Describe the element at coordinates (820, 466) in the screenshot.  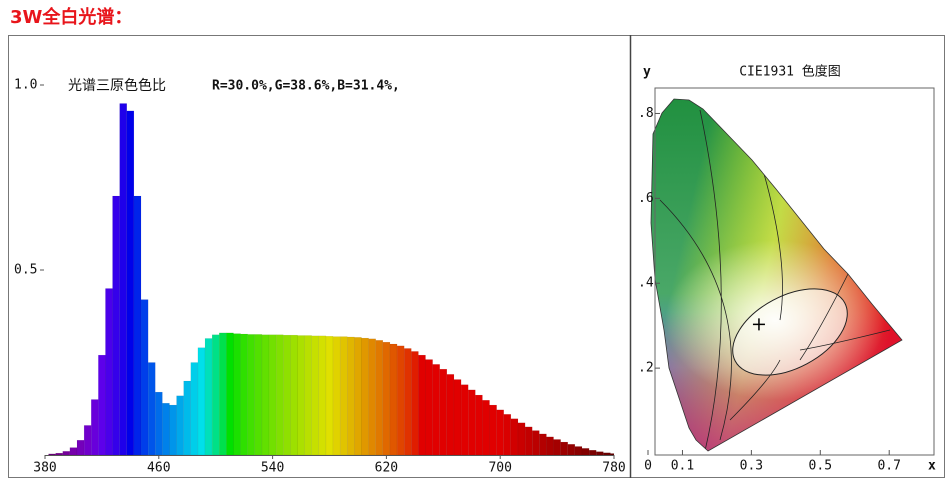
I see `x-tick-label: 0.5` at that location.